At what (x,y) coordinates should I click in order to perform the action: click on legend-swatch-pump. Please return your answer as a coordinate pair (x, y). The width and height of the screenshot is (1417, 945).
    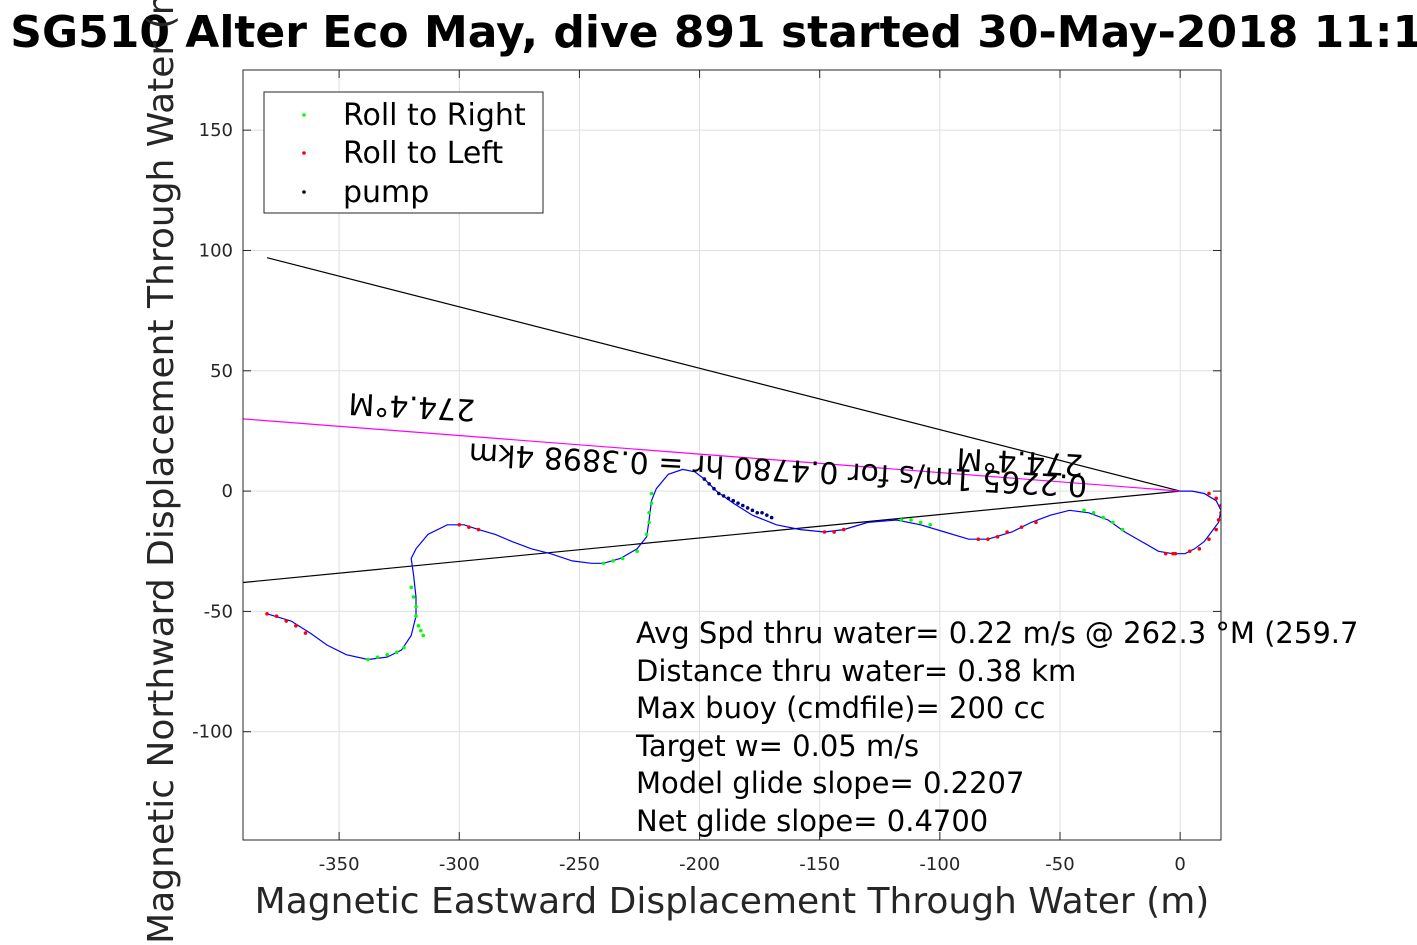
    Looking at the image, I should click on (304, 192).